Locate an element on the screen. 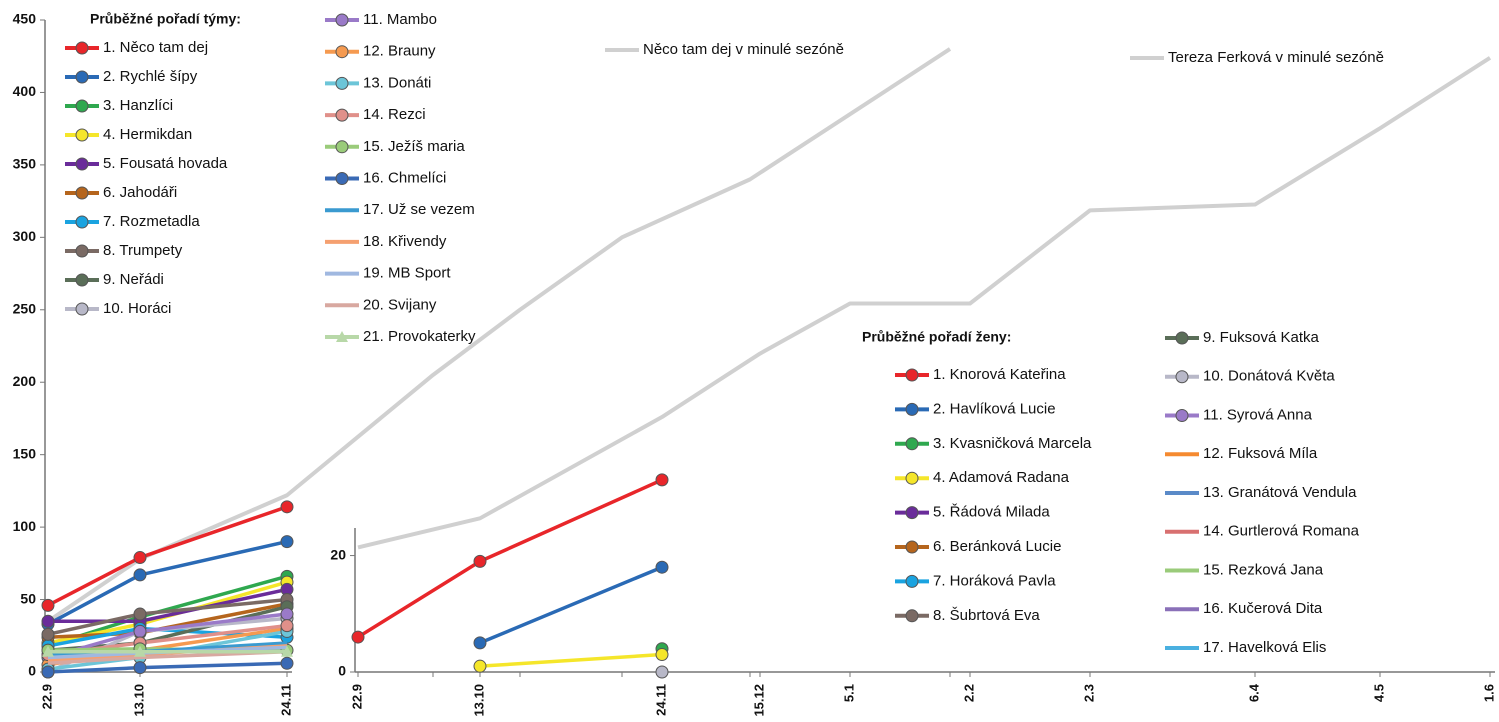  legend-label: 5. Řádová Milada is located at coordinates (991, 512).